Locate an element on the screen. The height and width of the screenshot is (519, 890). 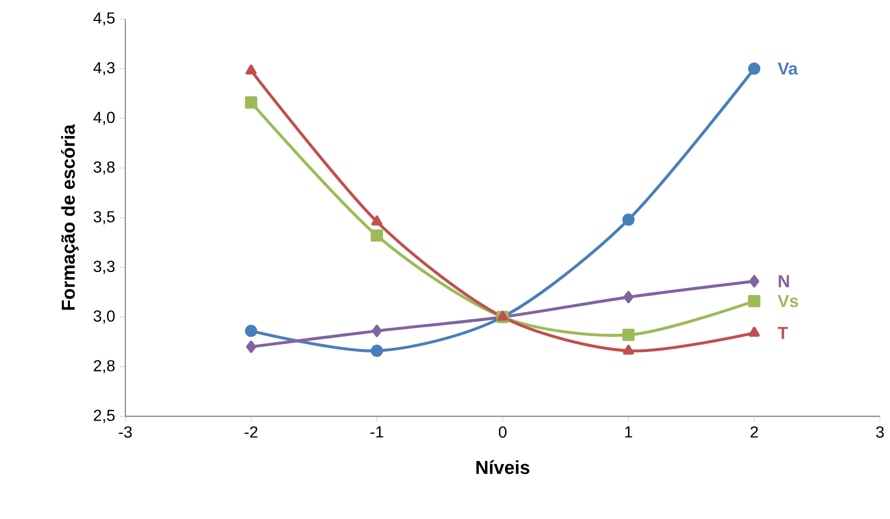
x-tick-label: -3 is located at coordinates (125, 432).